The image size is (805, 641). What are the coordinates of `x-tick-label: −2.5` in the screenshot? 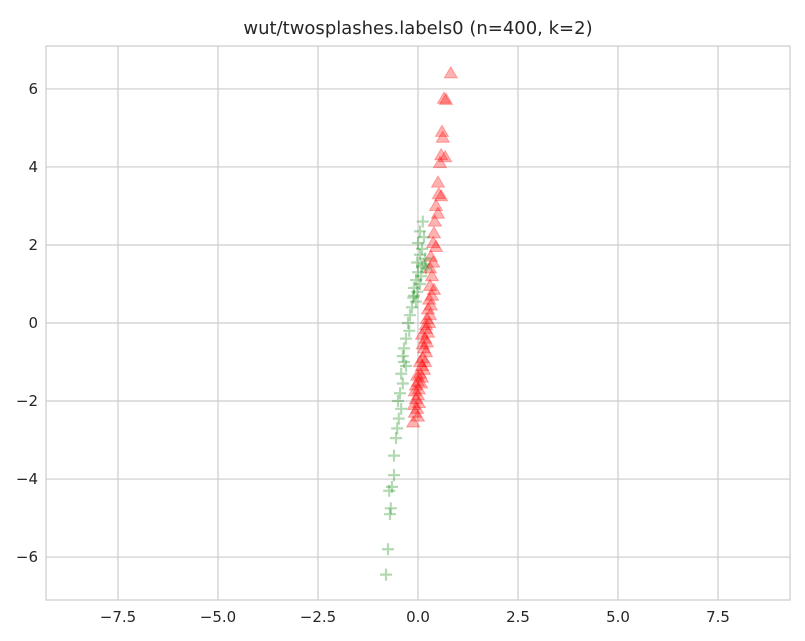 It's located at (318, 617).